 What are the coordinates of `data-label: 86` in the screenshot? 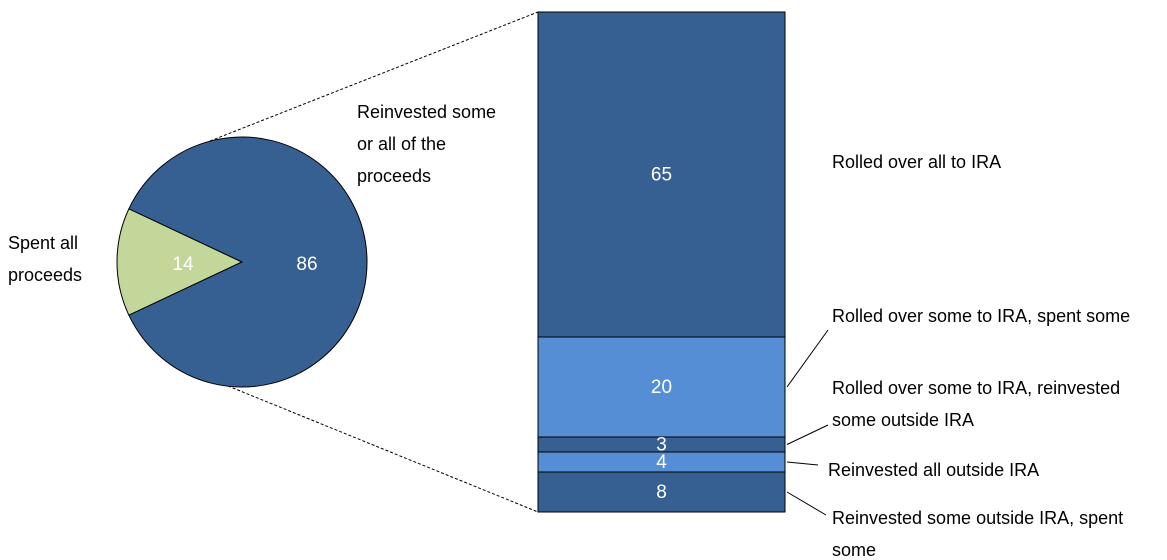 It's located at (306, 264).